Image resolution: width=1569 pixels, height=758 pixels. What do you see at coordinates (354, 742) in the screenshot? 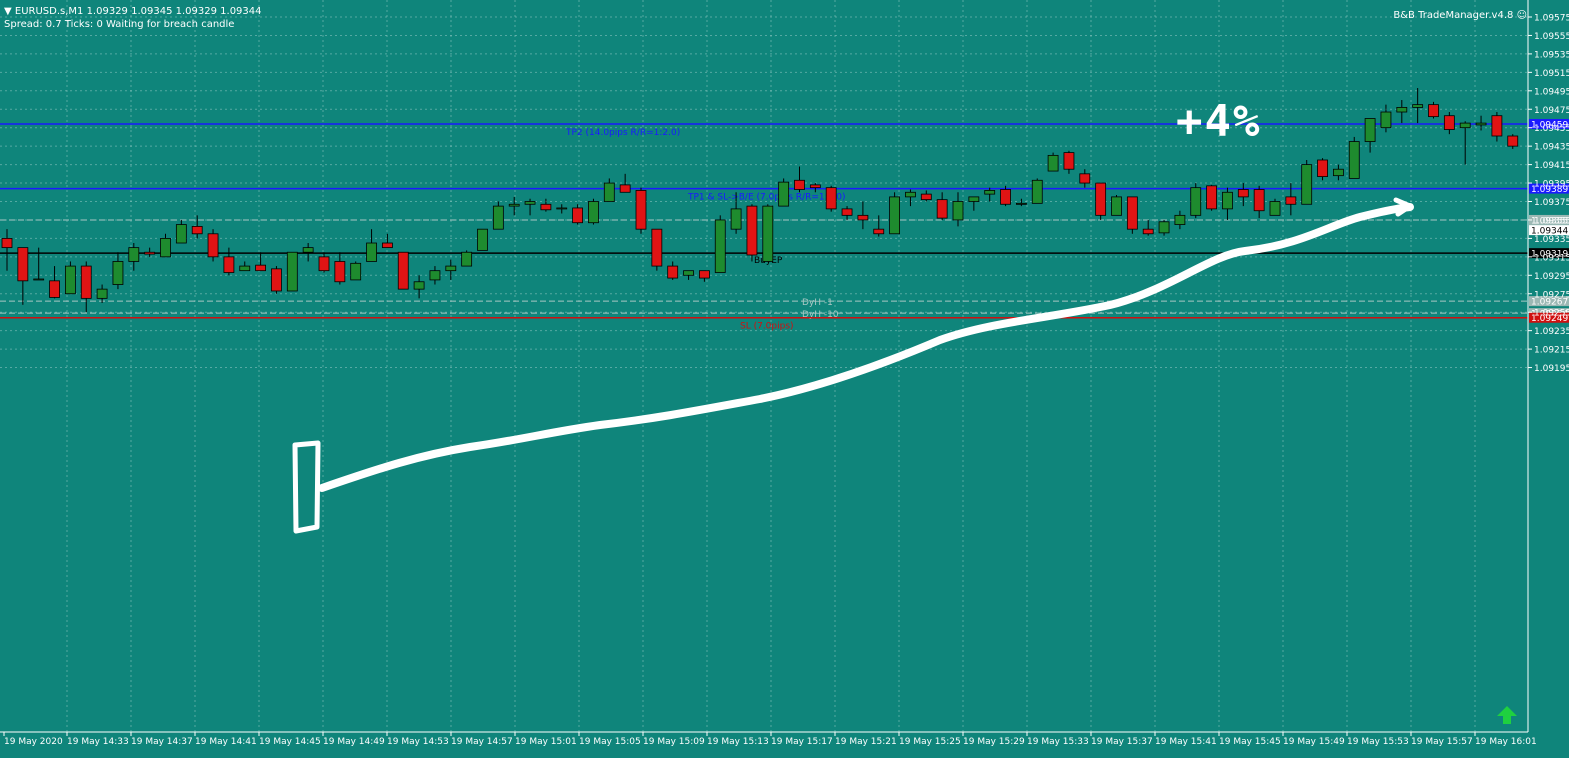
I see `x-tick-label: 19 May 14:49` at bounding box center [354, 742].